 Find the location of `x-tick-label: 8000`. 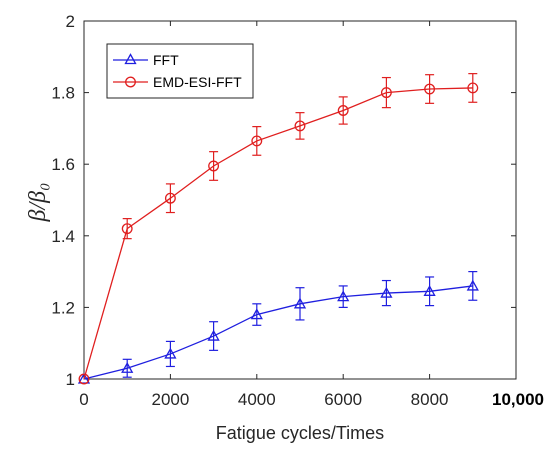

x-tick-label: 8000 is located at coordinates (430, 399).